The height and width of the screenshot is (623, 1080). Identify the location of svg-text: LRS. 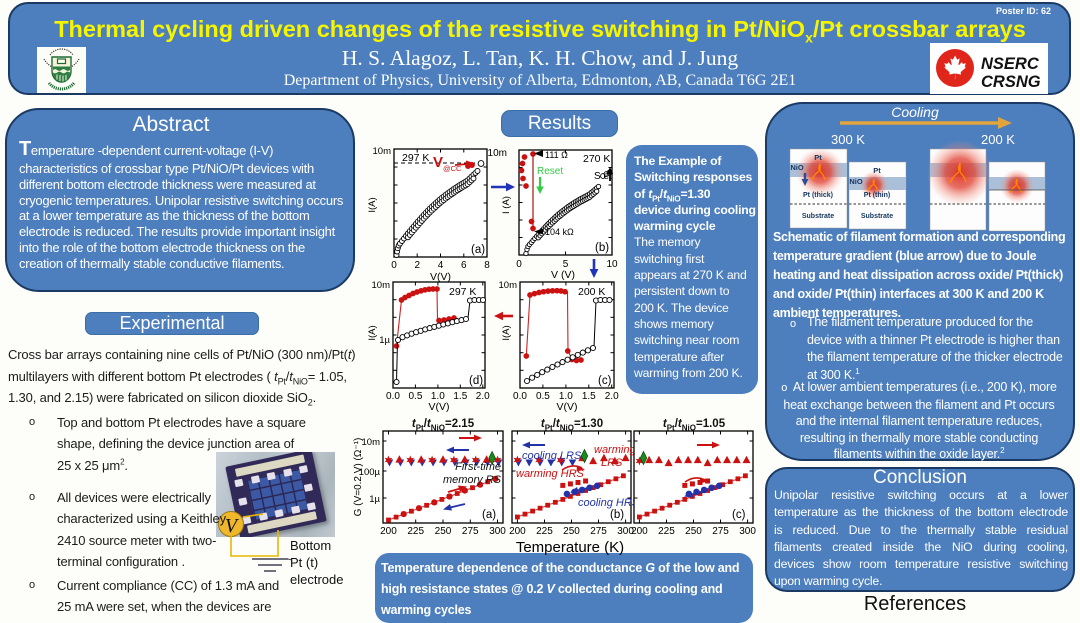
(612, 463).